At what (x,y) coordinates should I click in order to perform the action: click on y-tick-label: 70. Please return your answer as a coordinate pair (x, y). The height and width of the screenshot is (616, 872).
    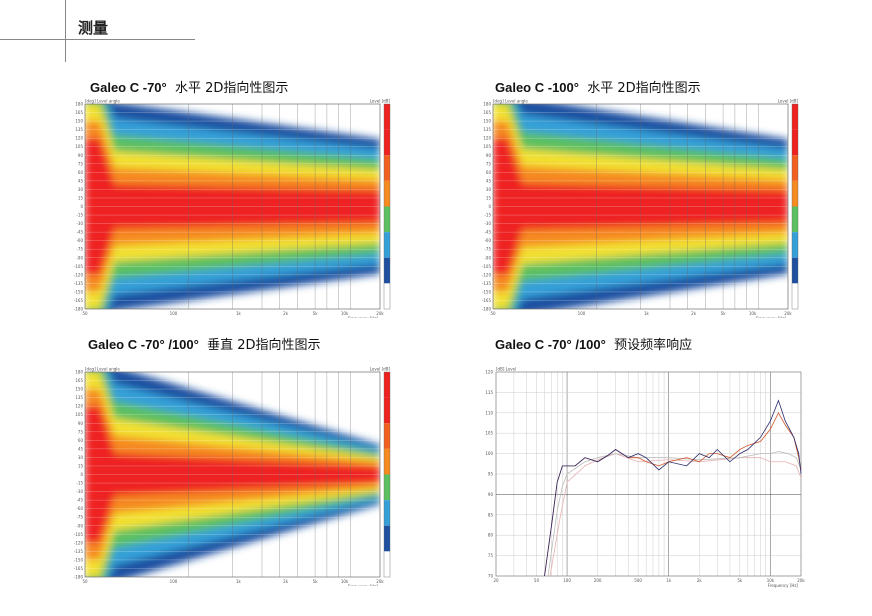
    Looking at the image, I should click on (491, 576).